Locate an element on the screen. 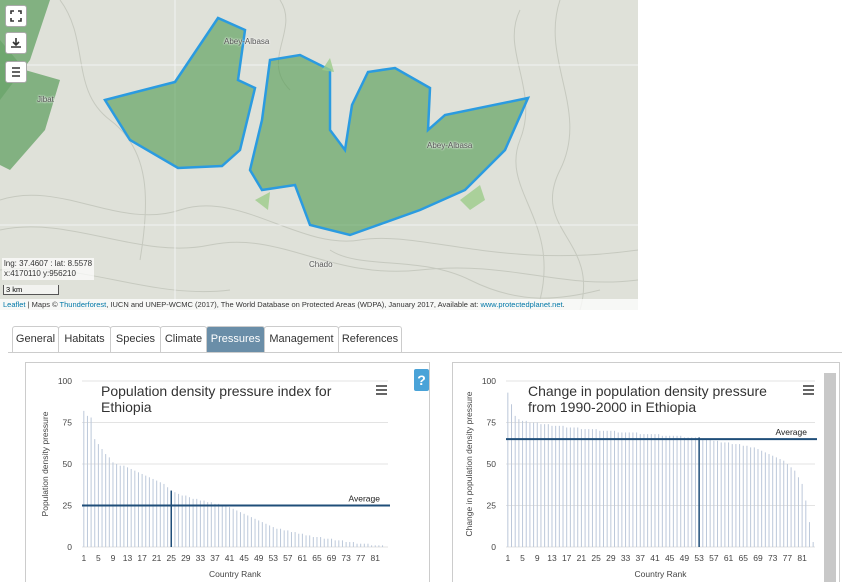 The image size is (850, 582). attribution-link: www.protectedplanet.net is located at coordinates (521, 304).